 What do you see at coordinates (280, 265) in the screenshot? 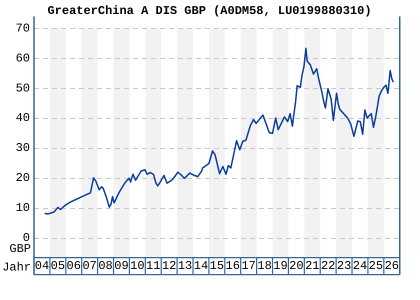
I see `x-tick-label: 19` at bounding box center [280, 265].